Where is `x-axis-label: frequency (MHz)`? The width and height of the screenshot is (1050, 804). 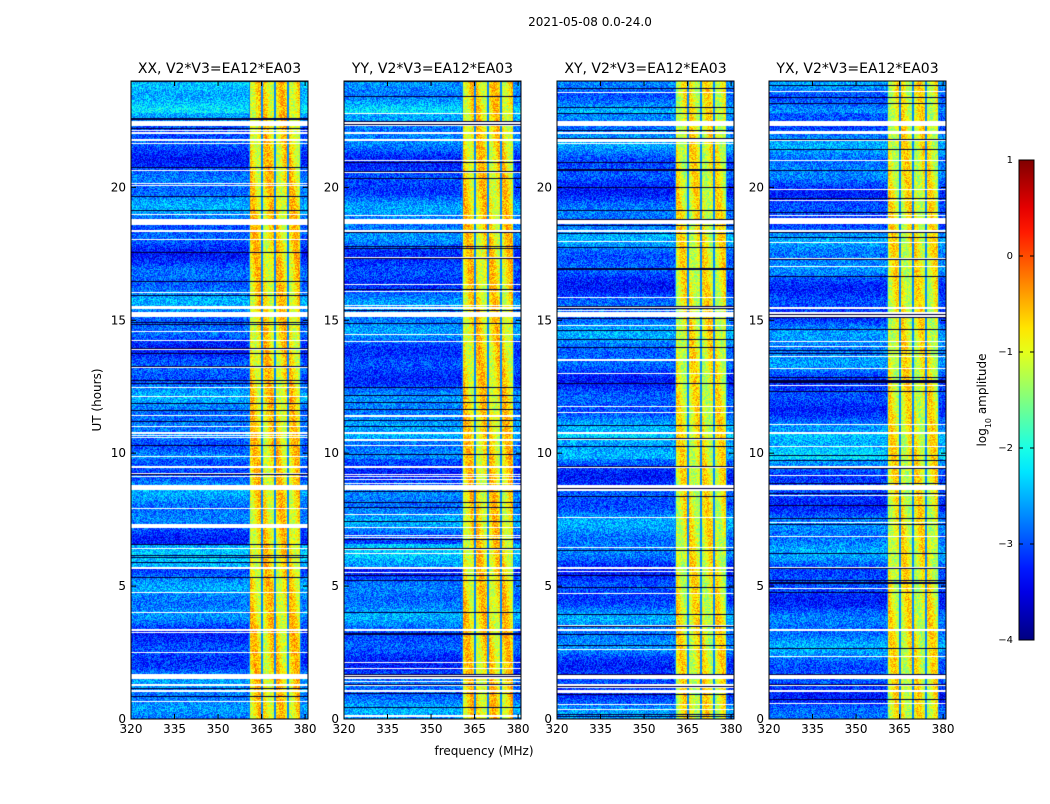
x-axis-label: frequency (MHz) is located at coordinates (483, 751).